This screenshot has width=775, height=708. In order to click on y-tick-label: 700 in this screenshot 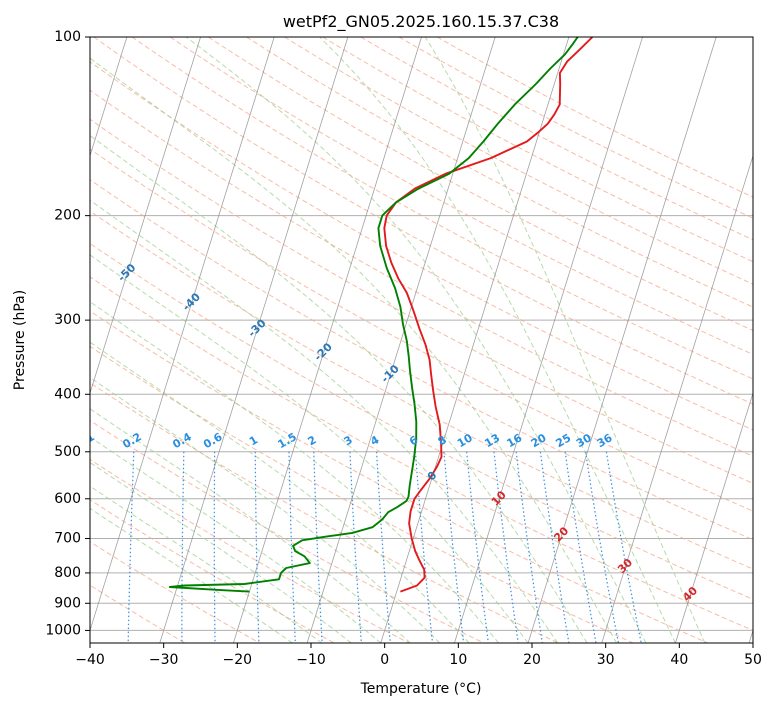, I will do `click(67, 539)`.